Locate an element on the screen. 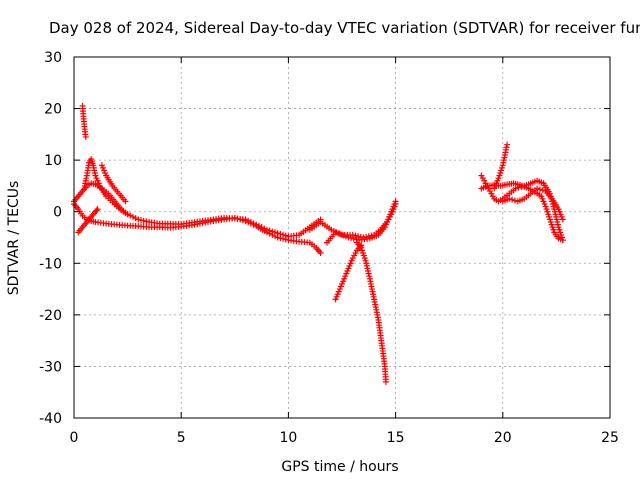 The image size is (640, 480). series-arc-late-c is located at coordinates (532, 204).